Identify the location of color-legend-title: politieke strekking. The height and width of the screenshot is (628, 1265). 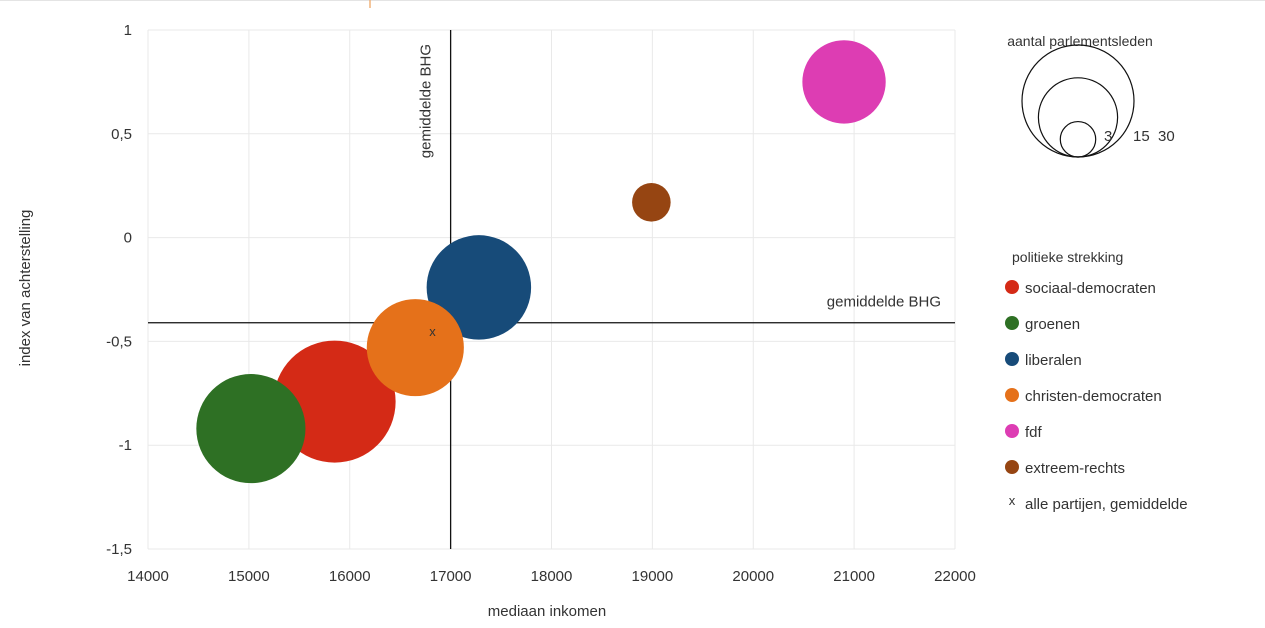
(1067, 257).